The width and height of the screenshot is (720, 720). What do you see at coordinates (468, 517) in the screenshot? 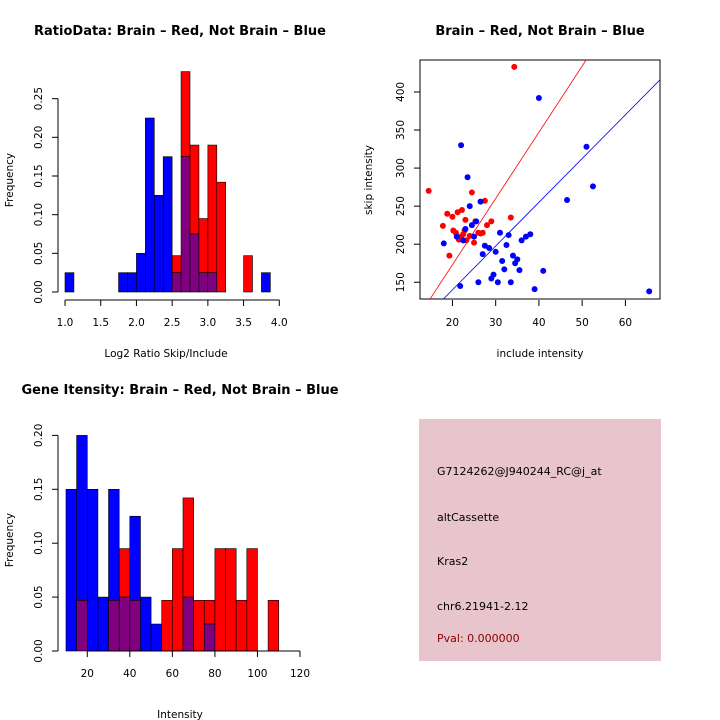
I see `info-event-type: altCassette` at bounding box center [468, 517].